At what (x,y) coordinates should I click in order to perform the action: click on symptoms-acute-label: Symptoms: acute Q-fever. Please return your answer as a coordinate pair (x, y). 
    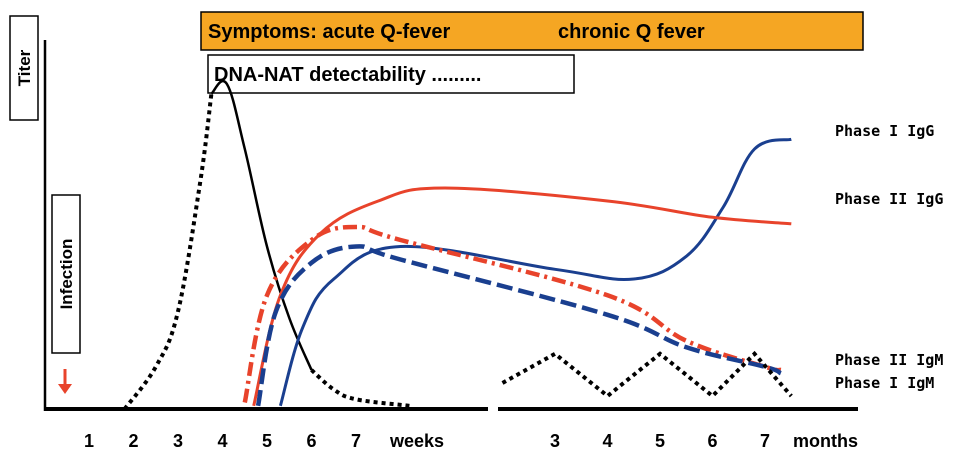
    Looking at the image, I should click on (329, 32).